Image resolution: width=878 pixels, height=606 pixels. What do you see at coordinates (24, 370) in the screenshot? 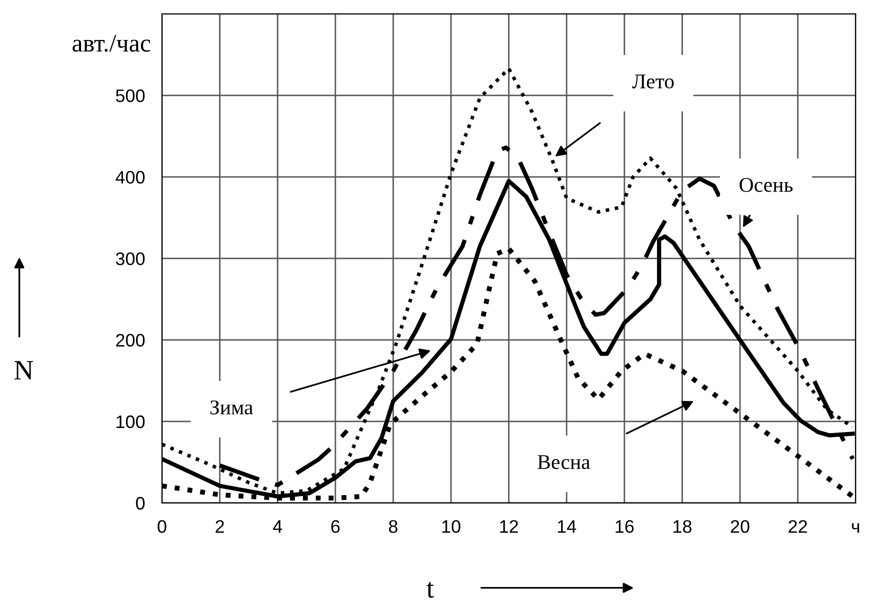
I see `y-axis-title: N` at bounding box center [24, 370].